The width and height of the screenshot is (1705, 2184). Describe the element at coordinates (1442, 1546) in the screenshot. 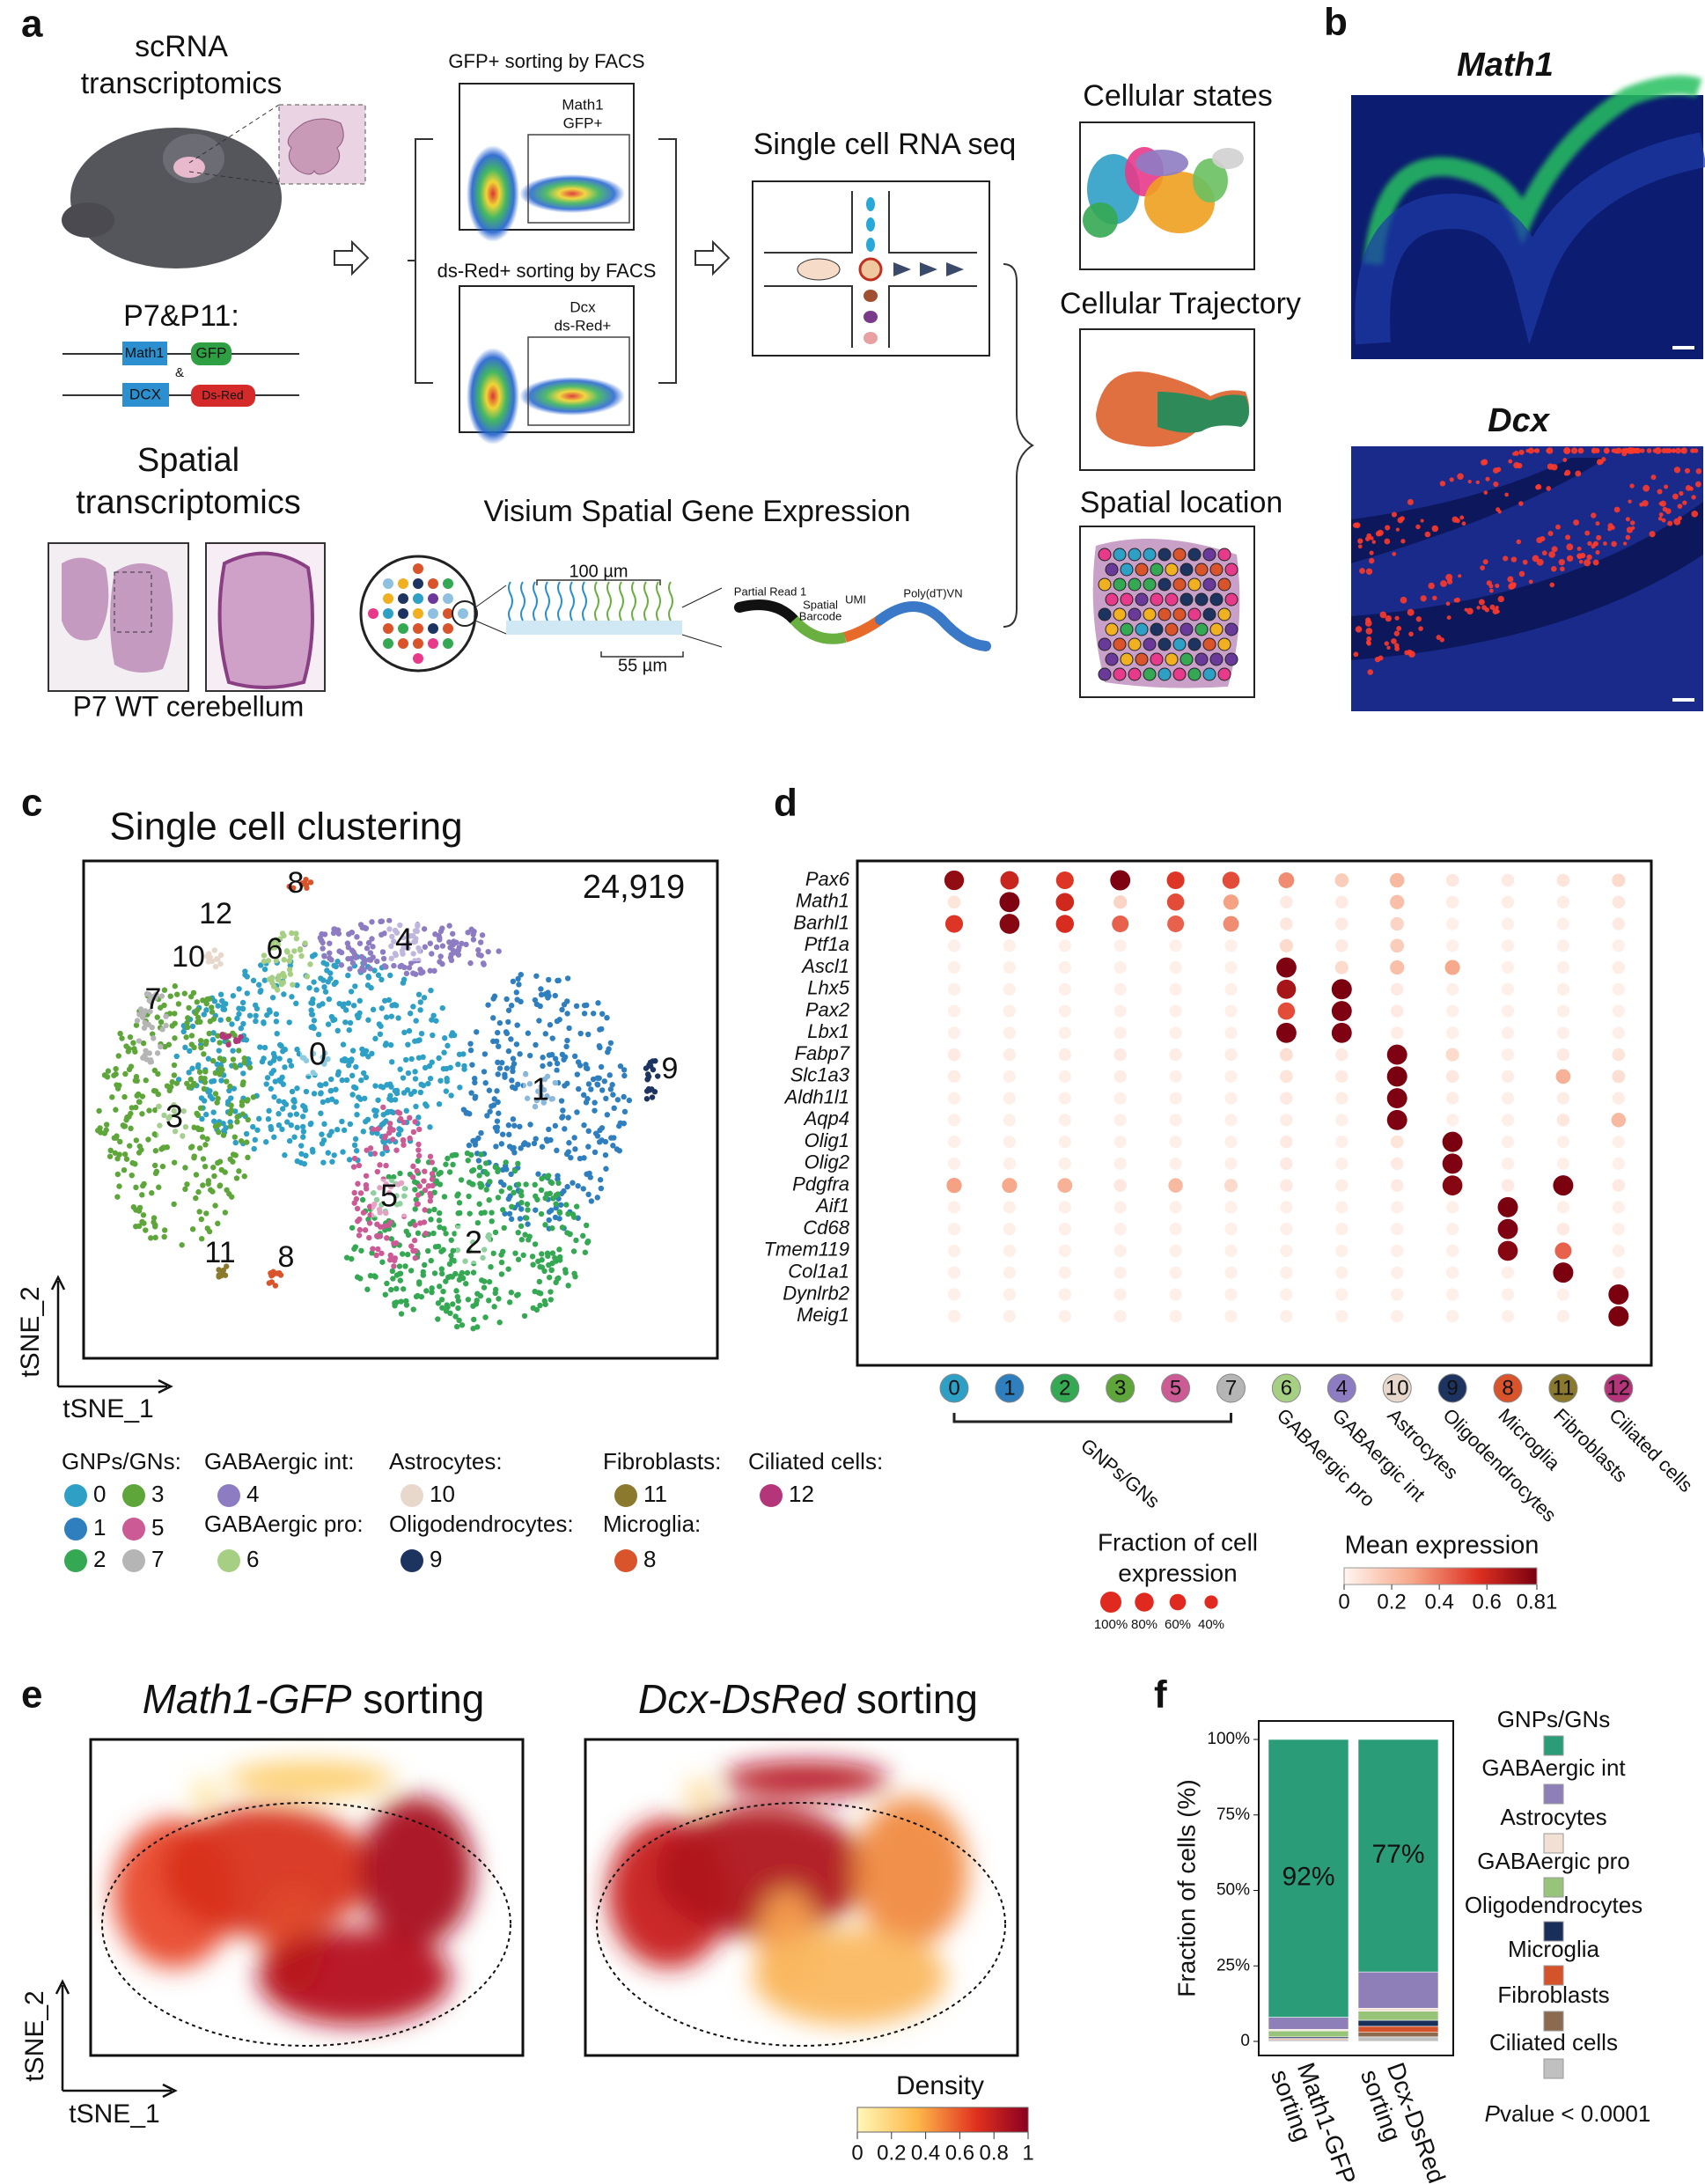

I see `legend-title: Mean expression` at that location.